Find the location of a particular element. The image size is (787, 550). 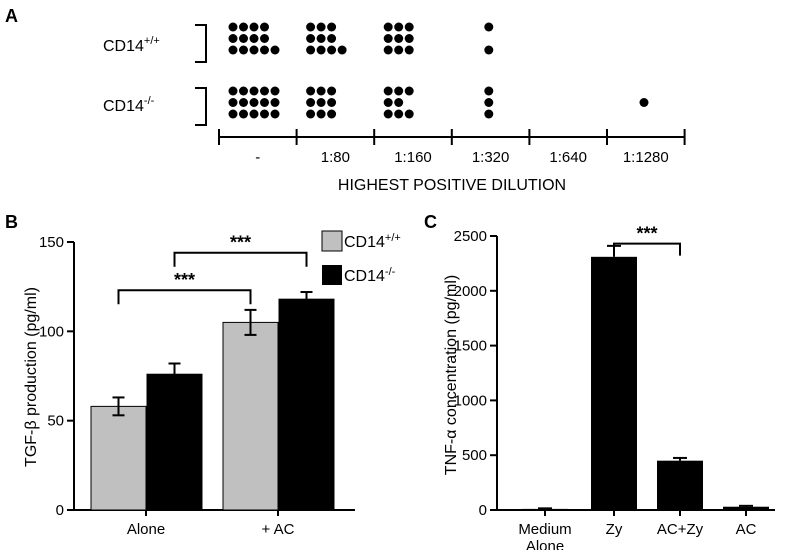

legend-swatch-wildtype is located at coordinates (332, 241).